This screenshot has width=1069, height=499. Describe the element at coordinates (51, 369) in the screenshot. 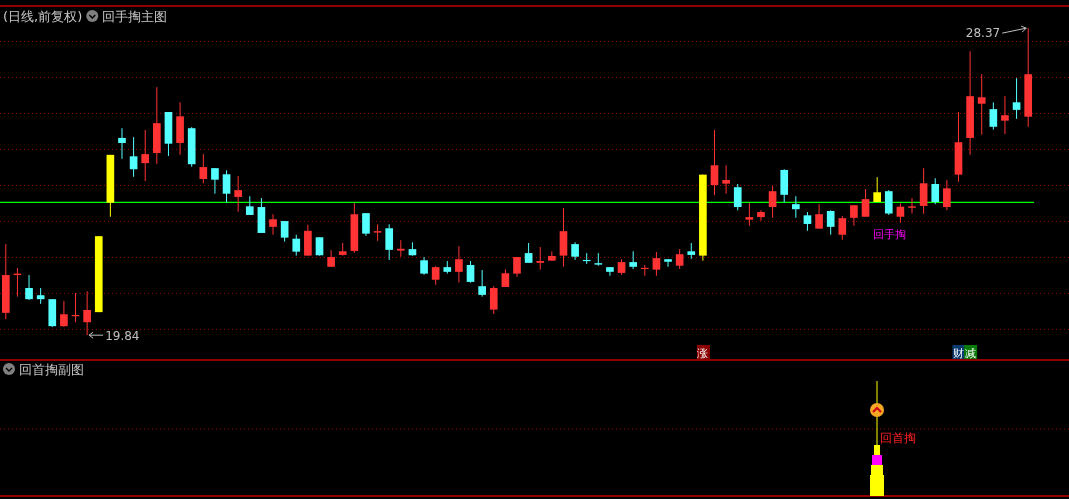

I see `text: 回首掏副图` at that location.